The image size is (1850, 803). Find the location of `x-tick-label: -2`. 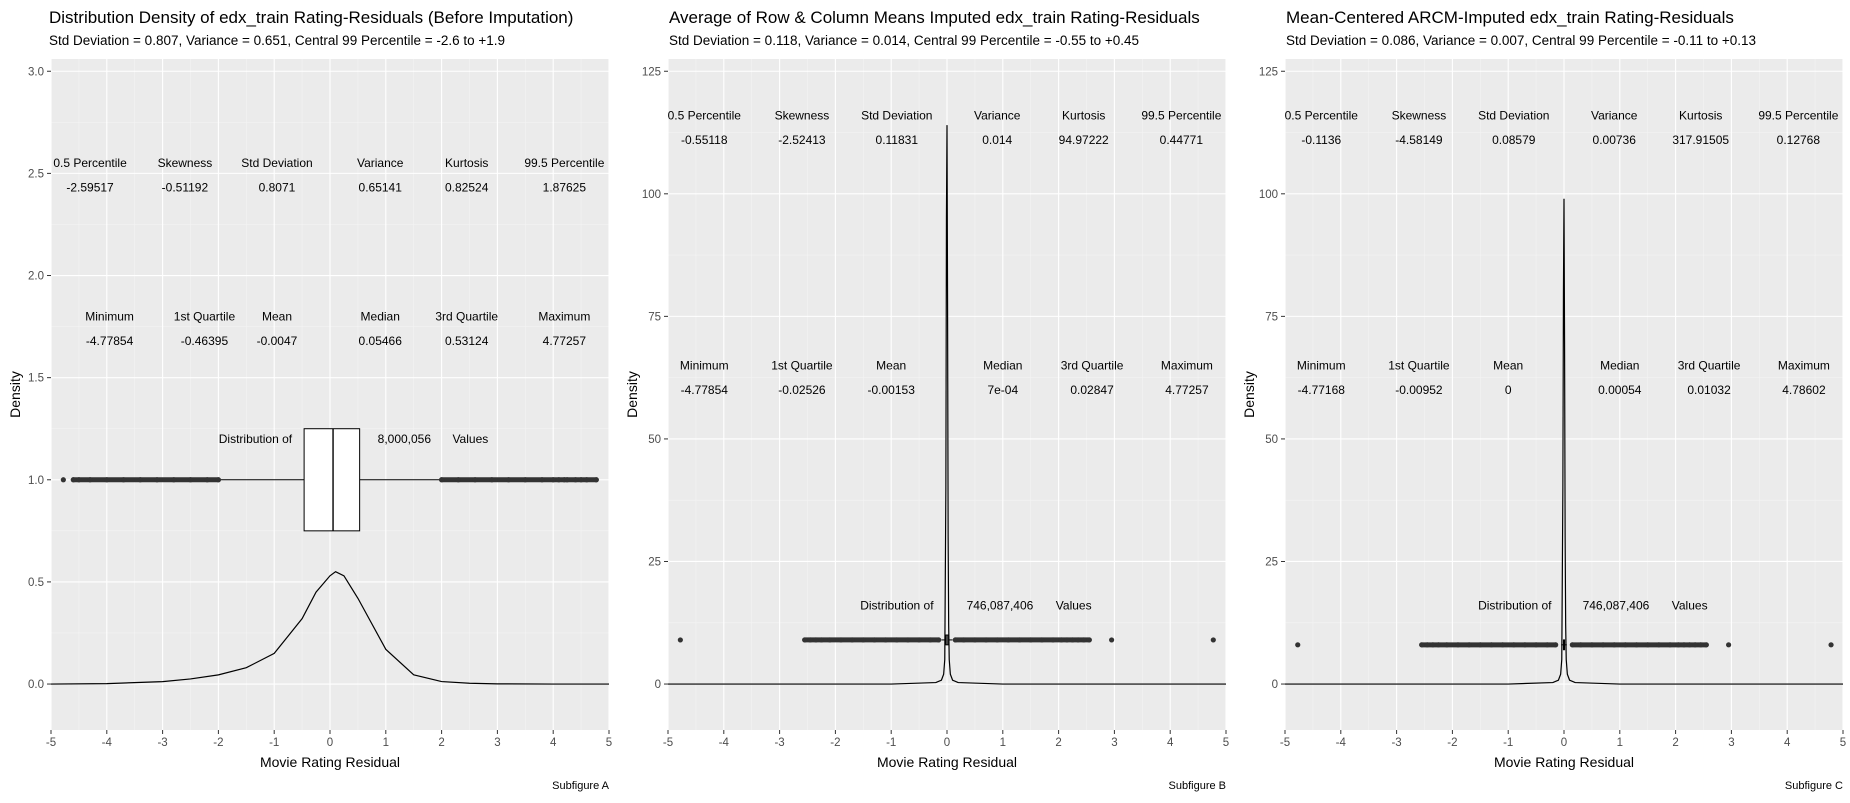

x-tick-label: -2 is located at coordinates (1452, 743).